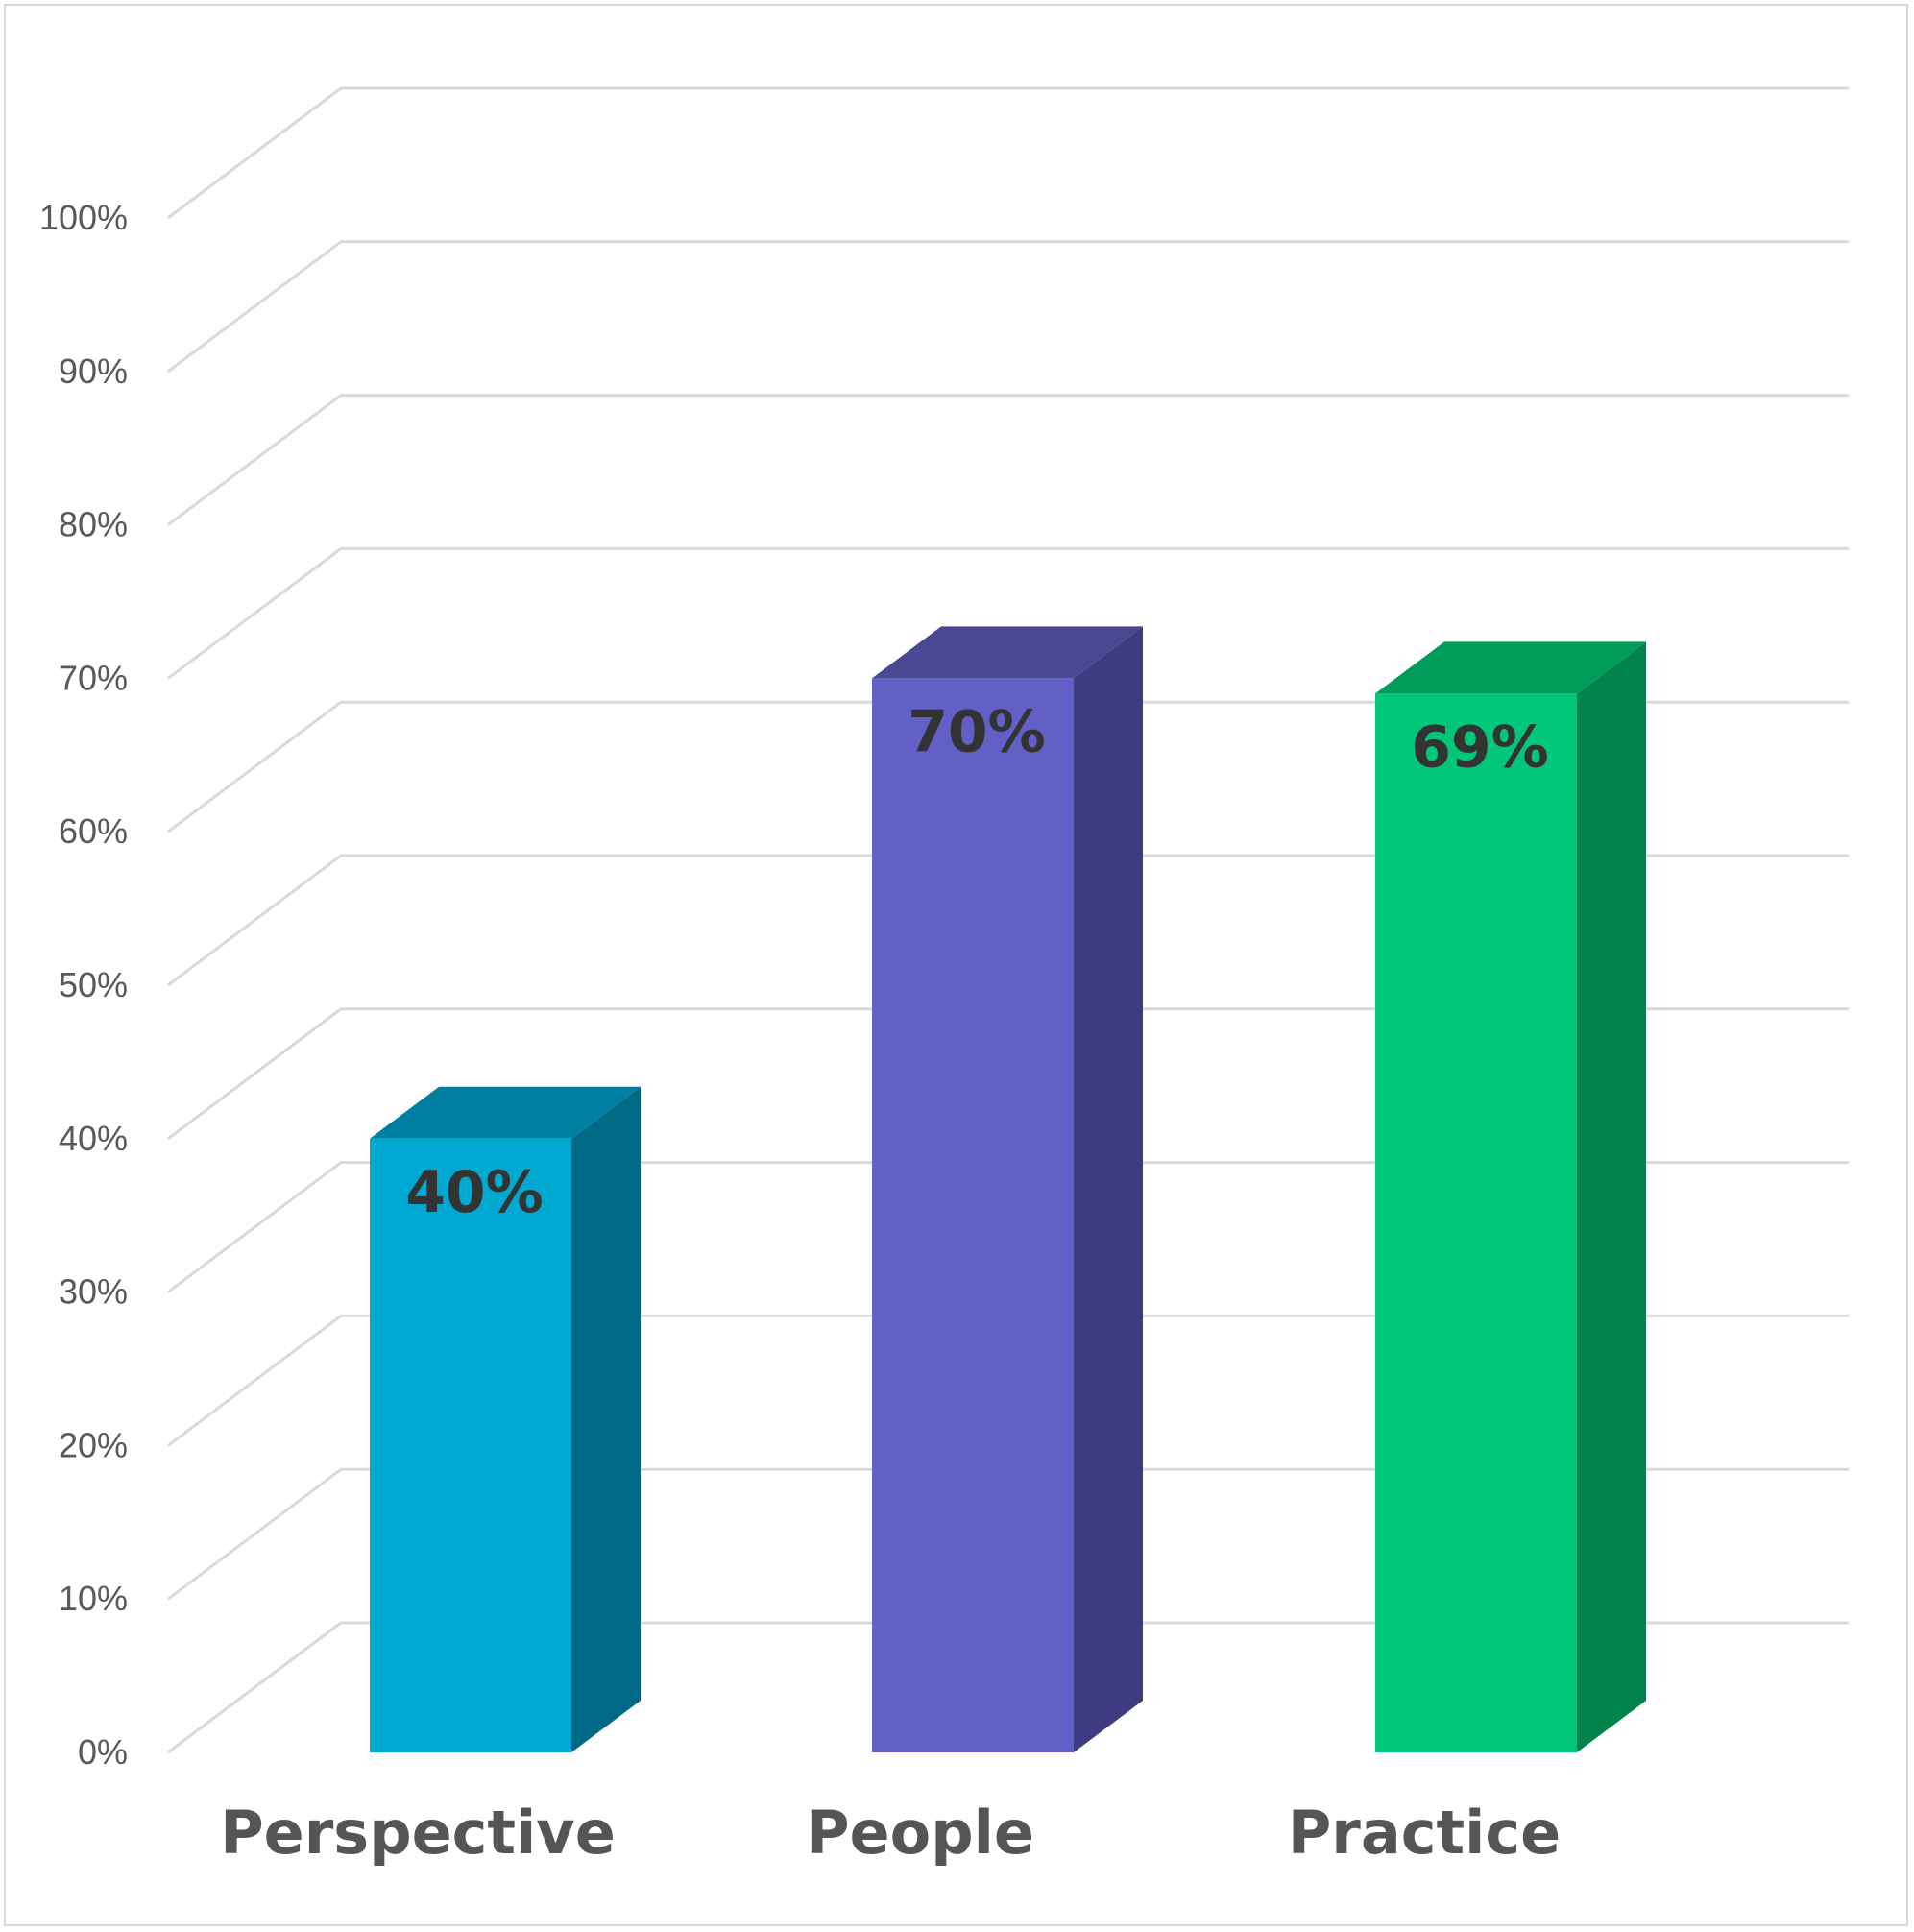 The height and width of the screenshot is (1932, 1914). Describe the element at coordinates (93, 371) in the screenshot. I see `y-tick-label: 90%` at that location.